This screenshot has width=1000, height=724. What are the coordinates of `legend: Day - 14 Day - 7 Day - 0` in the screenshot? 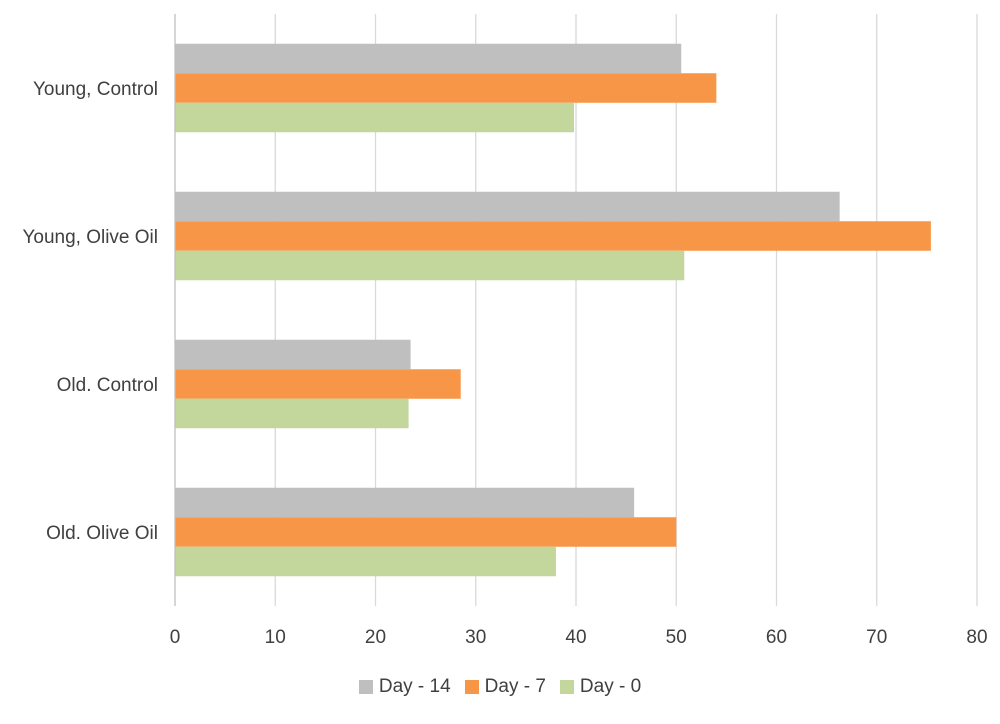 It's located at (500, 687).